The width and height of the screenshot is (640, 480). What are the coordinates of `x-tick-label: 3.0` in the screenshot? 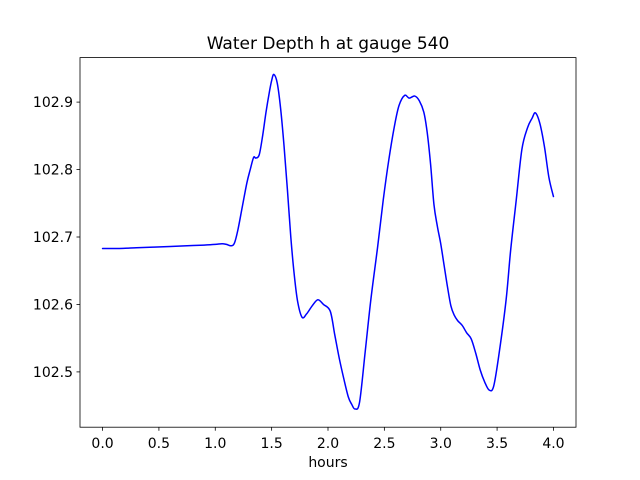 It's located at (441, 444).